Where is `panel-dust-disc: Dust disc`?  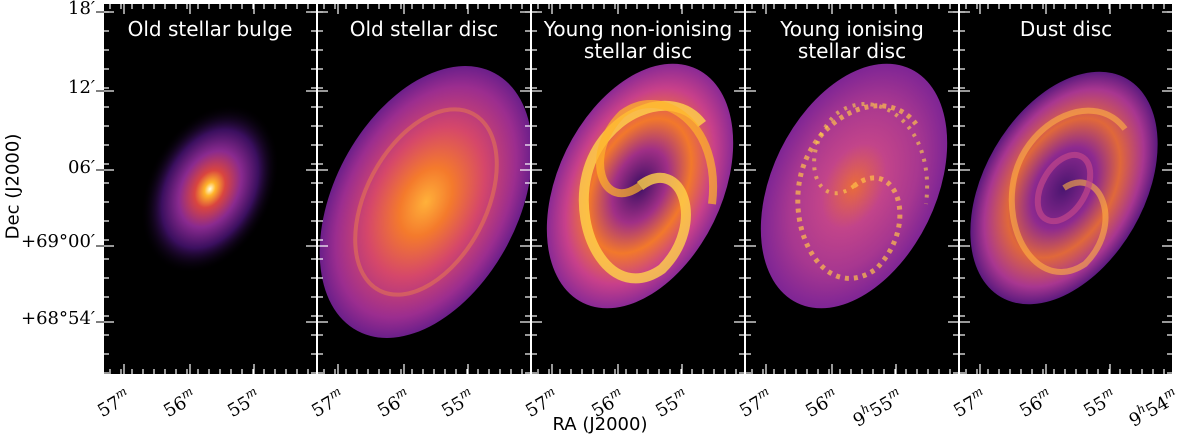
panel-dust-disc: Dust disc is located at coordinates (1066, 189).